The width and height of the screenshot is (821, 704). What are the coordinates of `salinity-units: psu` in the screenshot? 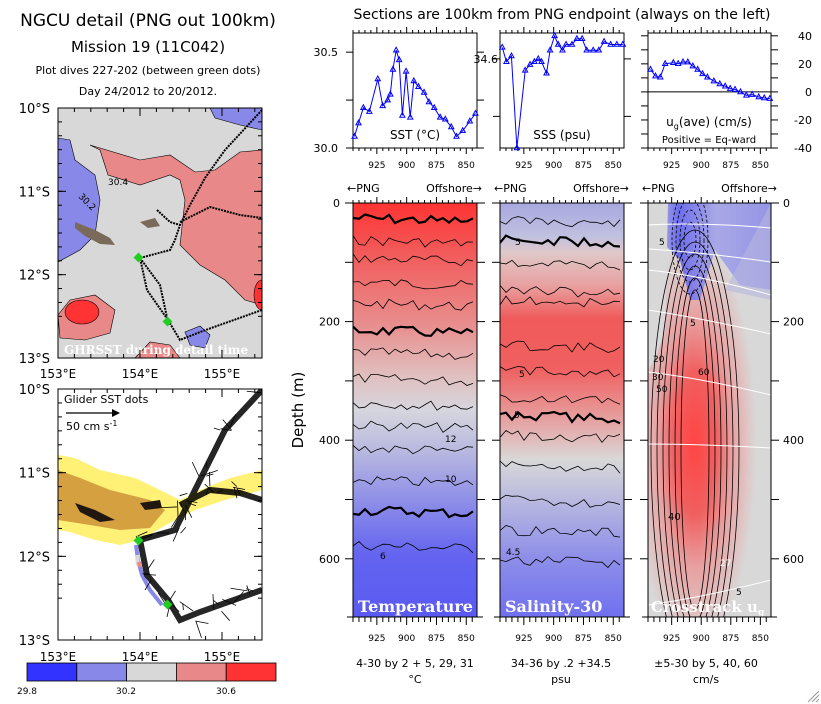 It's located at (561, 679).